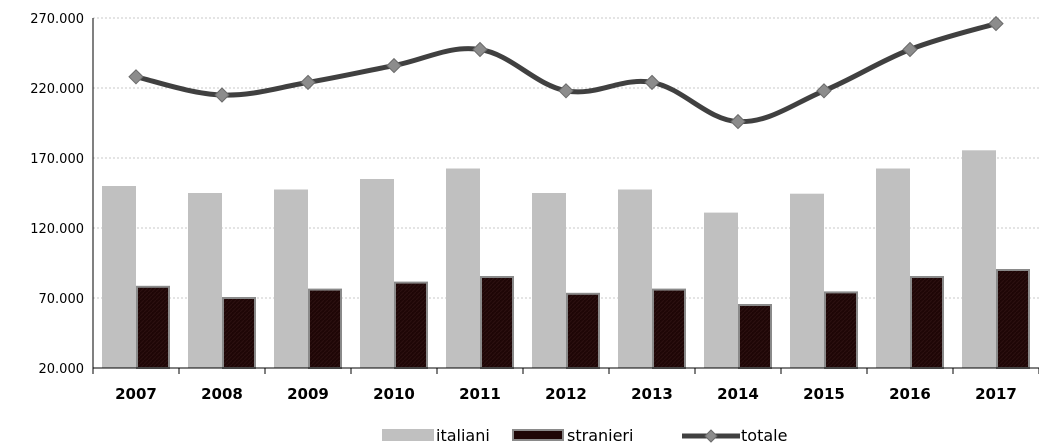 Image resolution: width=1039 pixels, height=448 pixels. Describe the element at coordinates (62, 299) in the screenshot. I see `y-tick-label: 70.000` at that location.